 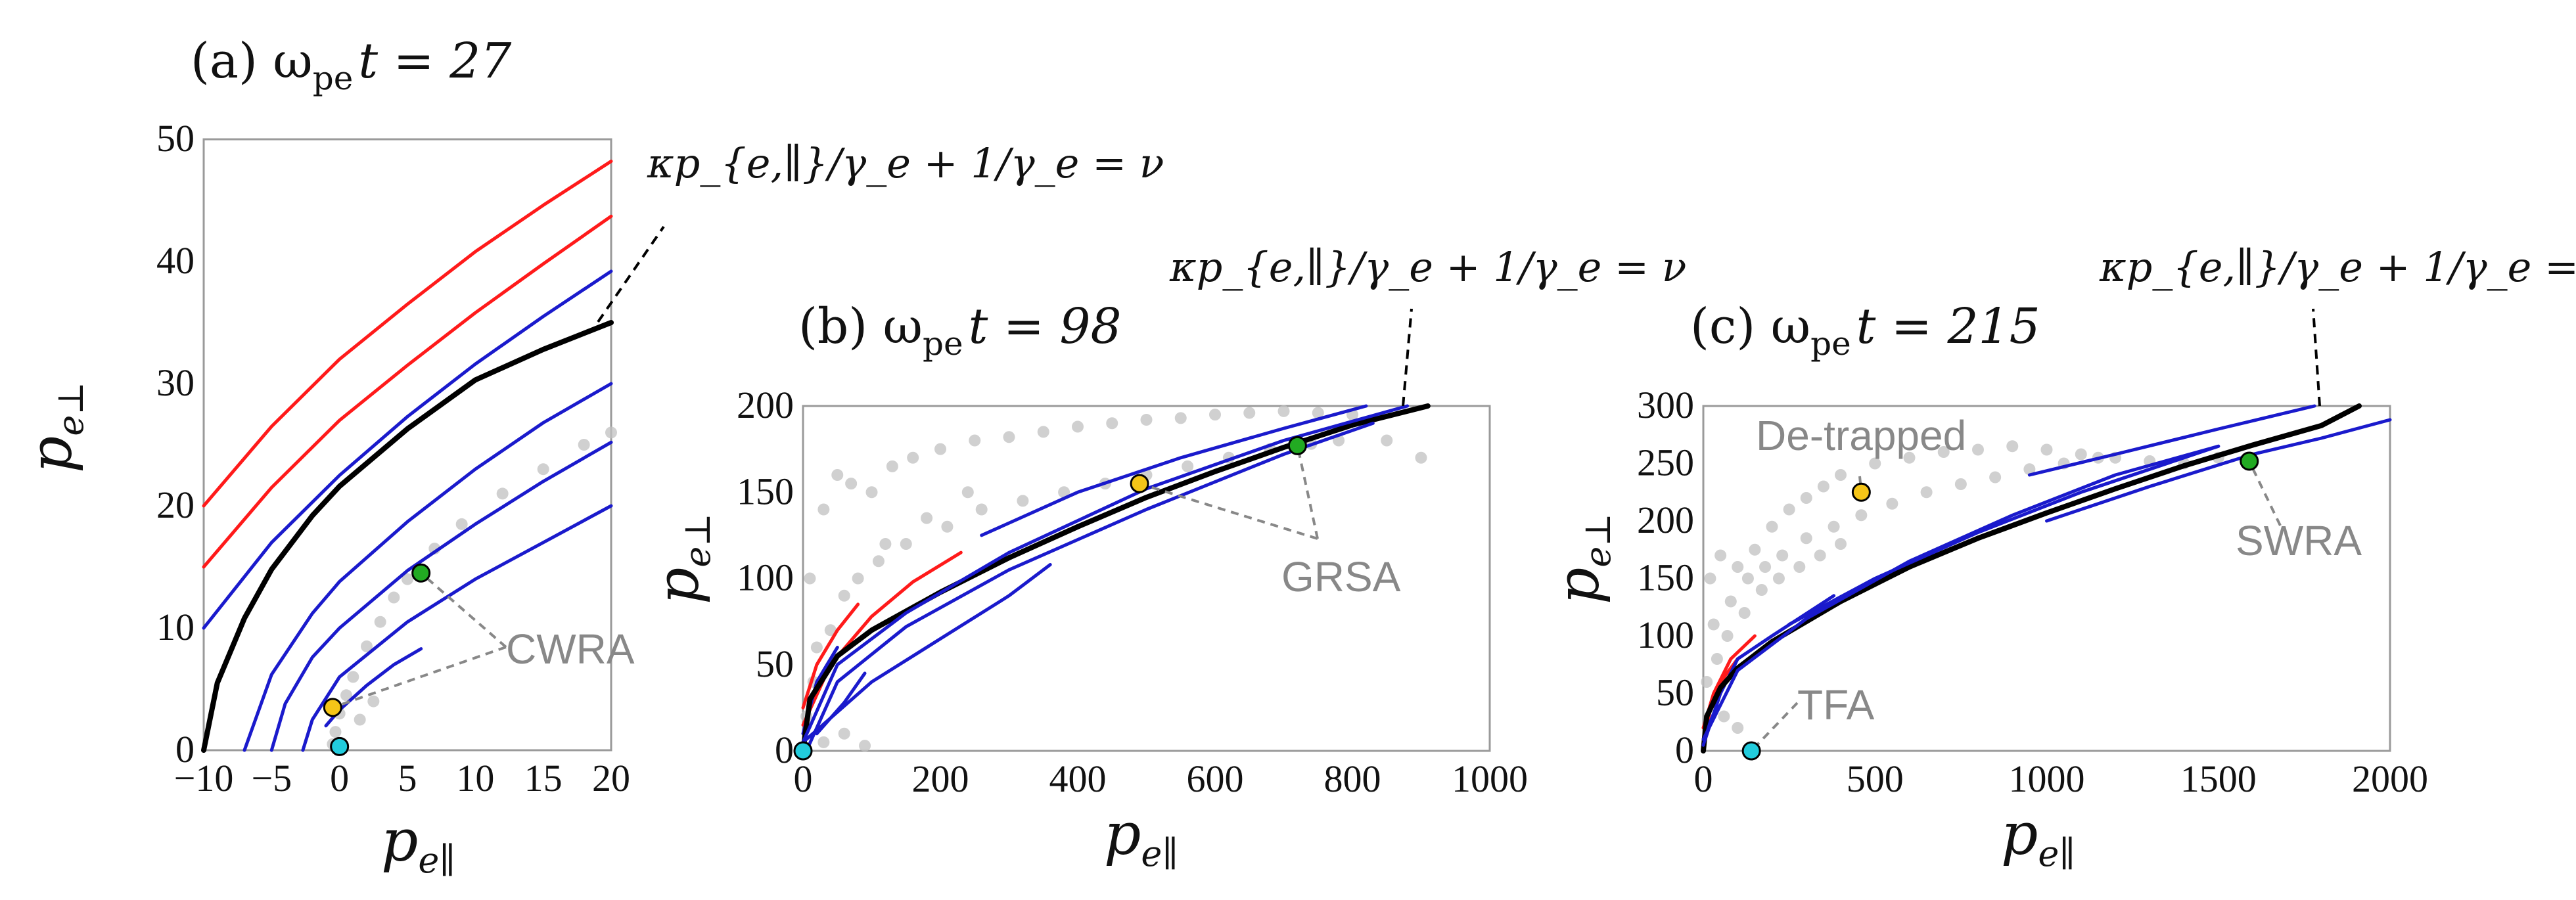 What do you see at coordinates (1665, 405) in the screenshot?
I see `panel-c-y-tick-label: 300` at bounding box center [1665, 405].